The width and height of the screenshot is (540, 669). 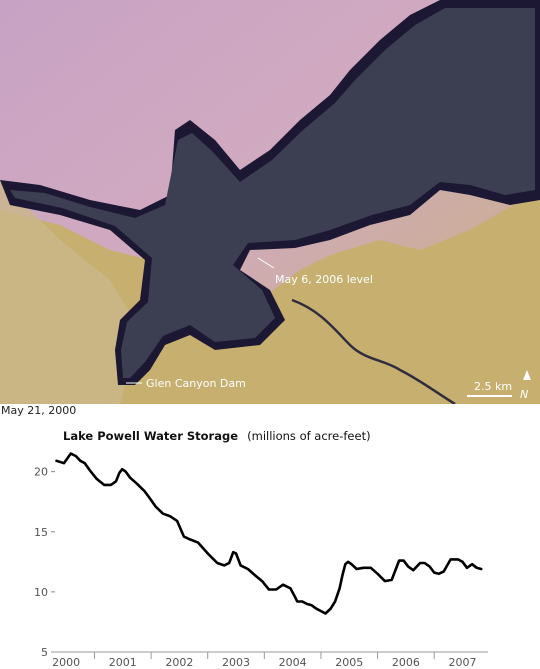 I want to click on y-tick-label: 15, so click(x=41, y=532).